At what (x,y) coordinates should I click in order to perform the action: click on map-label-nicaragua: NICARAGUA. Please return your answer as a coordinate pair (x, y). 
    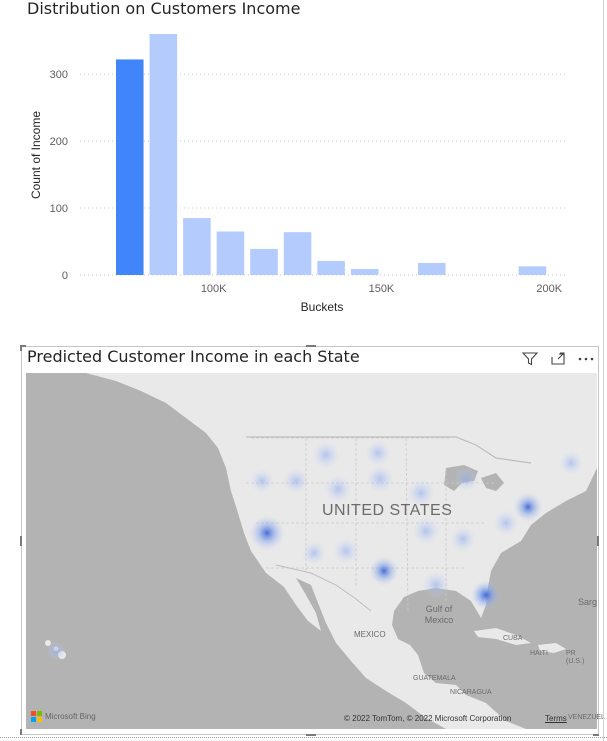
    Looking at the image, I should click on (471, 692).